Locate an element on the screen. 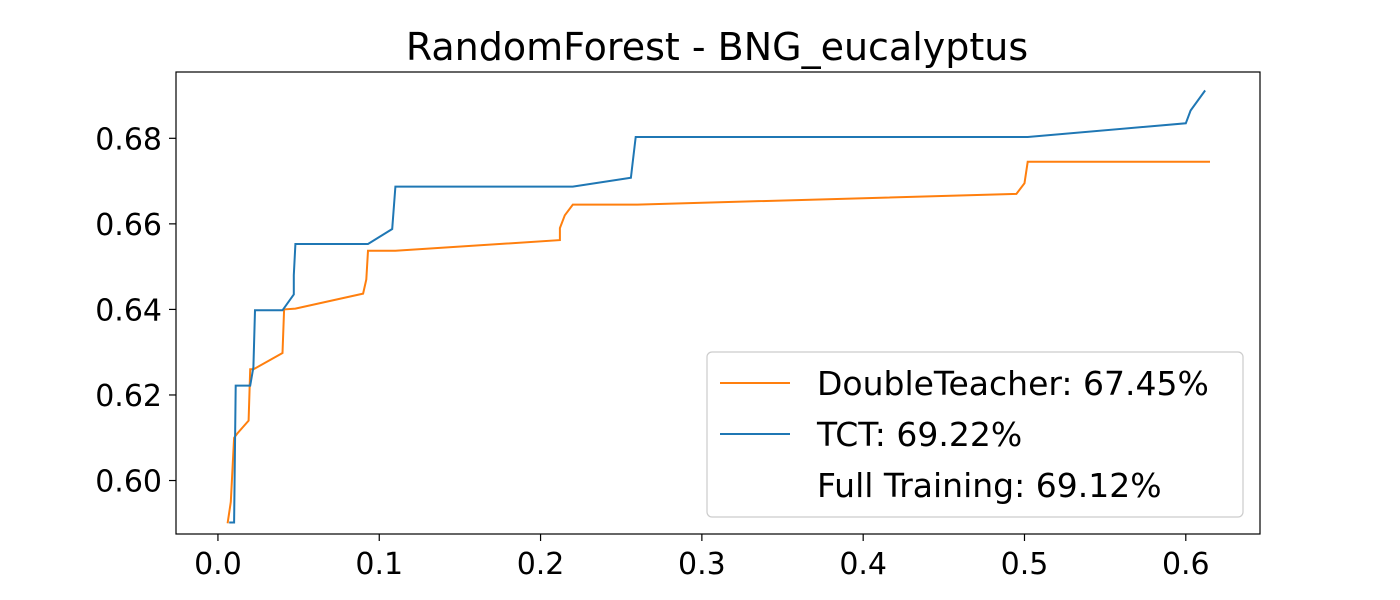  x-tick-label: 0.3 is located at coordinates (702, 564).